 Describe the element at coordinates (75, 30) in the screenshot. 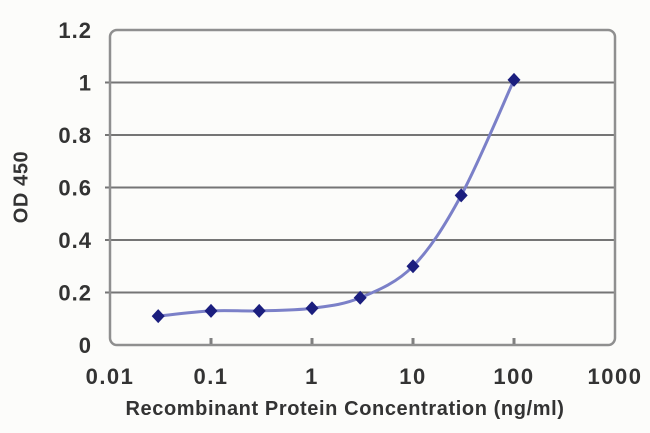

I see `y-tick-label: 1.2` at that location.